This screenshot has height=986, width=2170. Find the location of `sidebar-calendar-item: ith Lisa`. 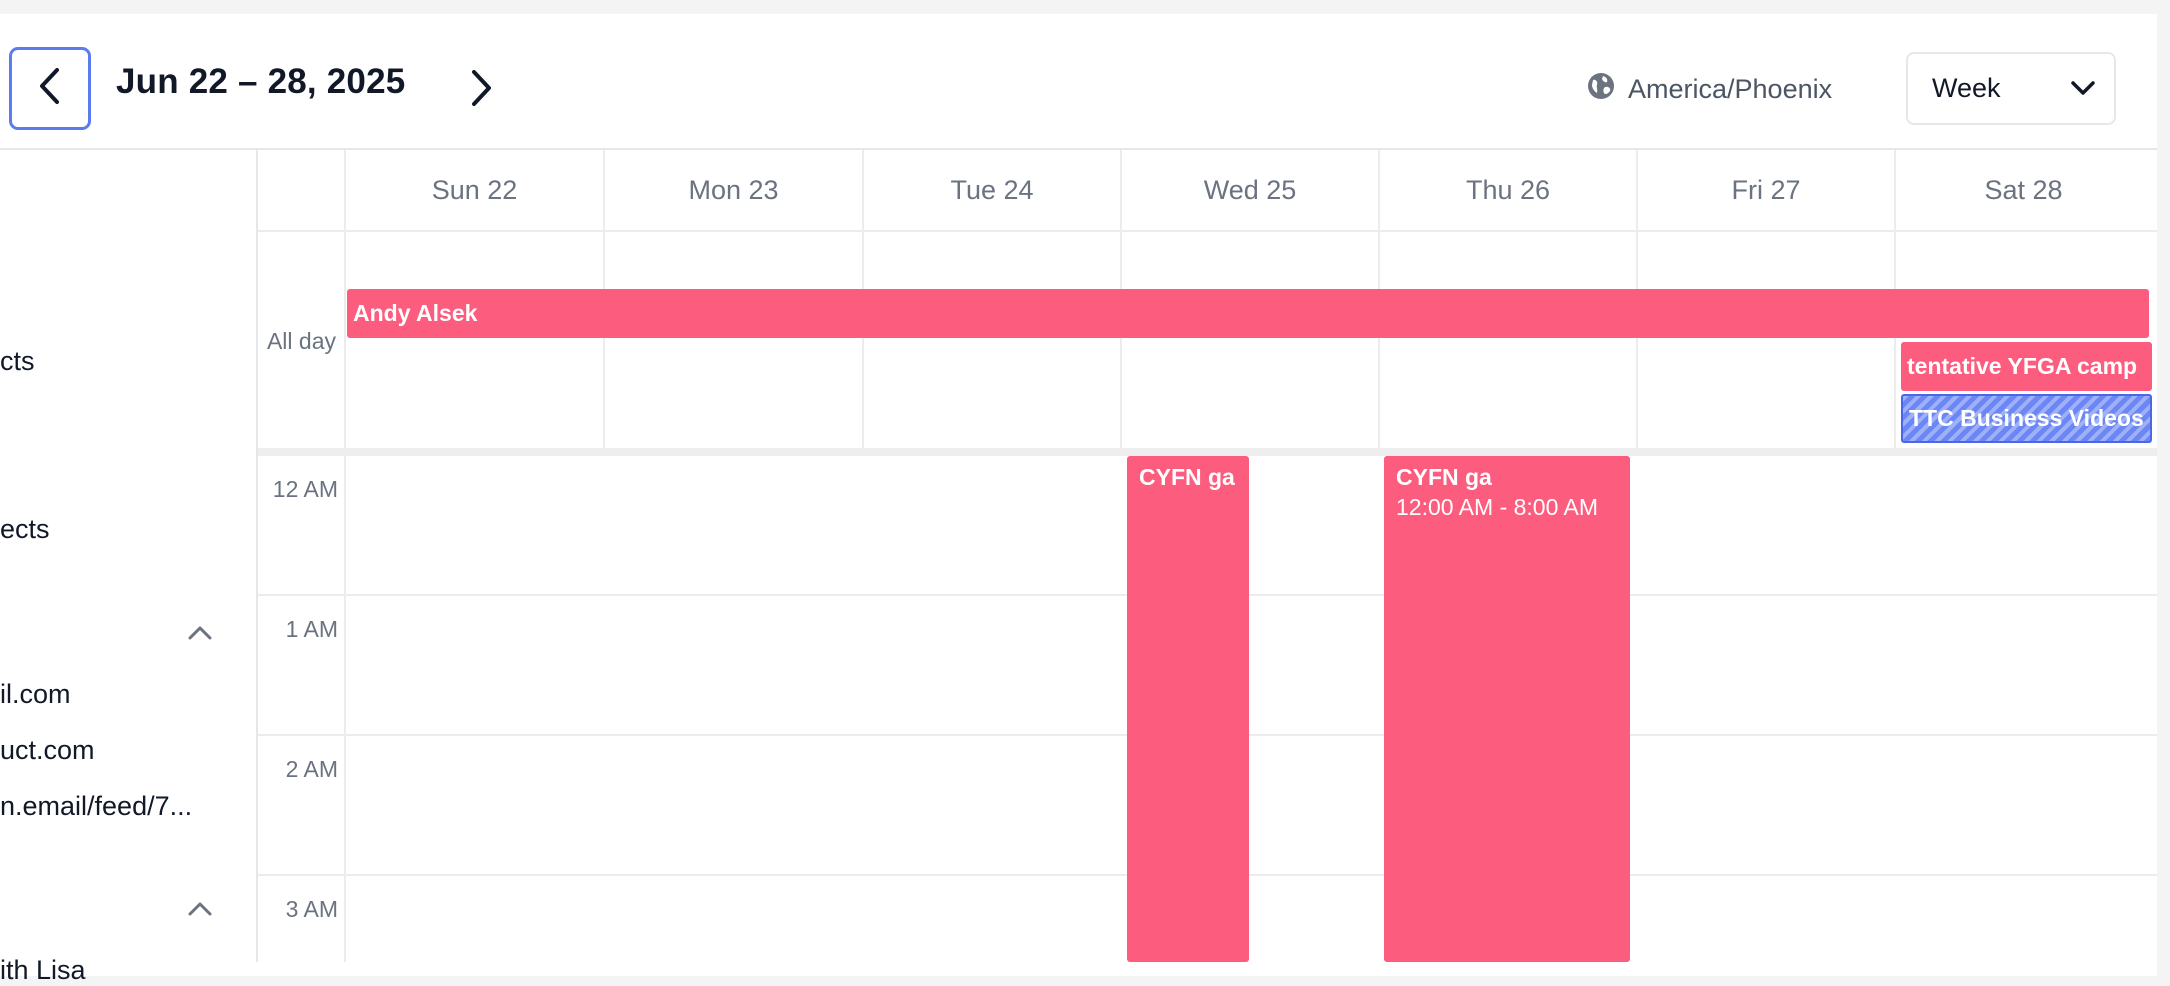

sidebar-calendar-item: ith Lisa is located at coordinates (43, 970).